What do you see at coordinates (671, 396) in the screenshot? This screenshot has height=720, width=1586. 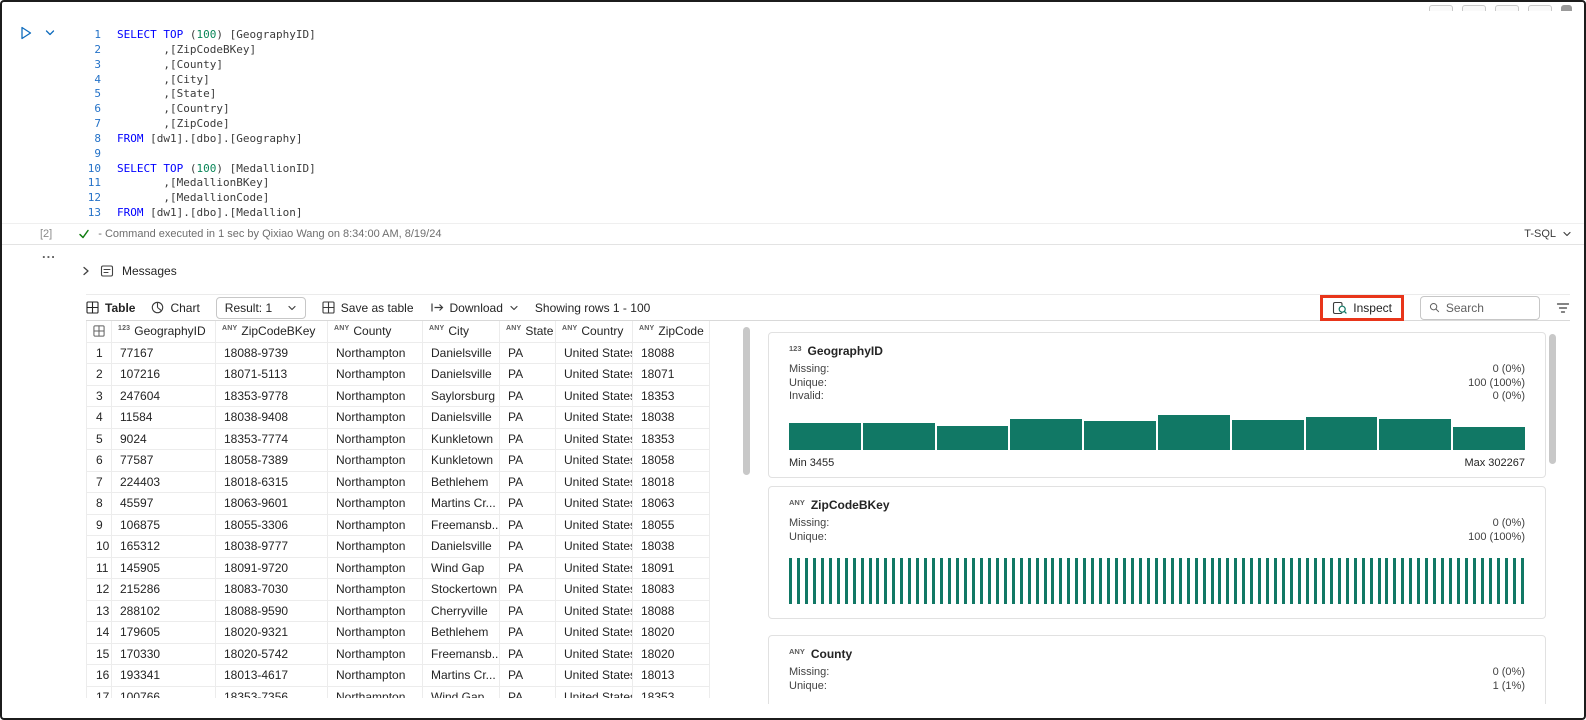 I see `table-cell: 18353` at bounding box center [671, 396].